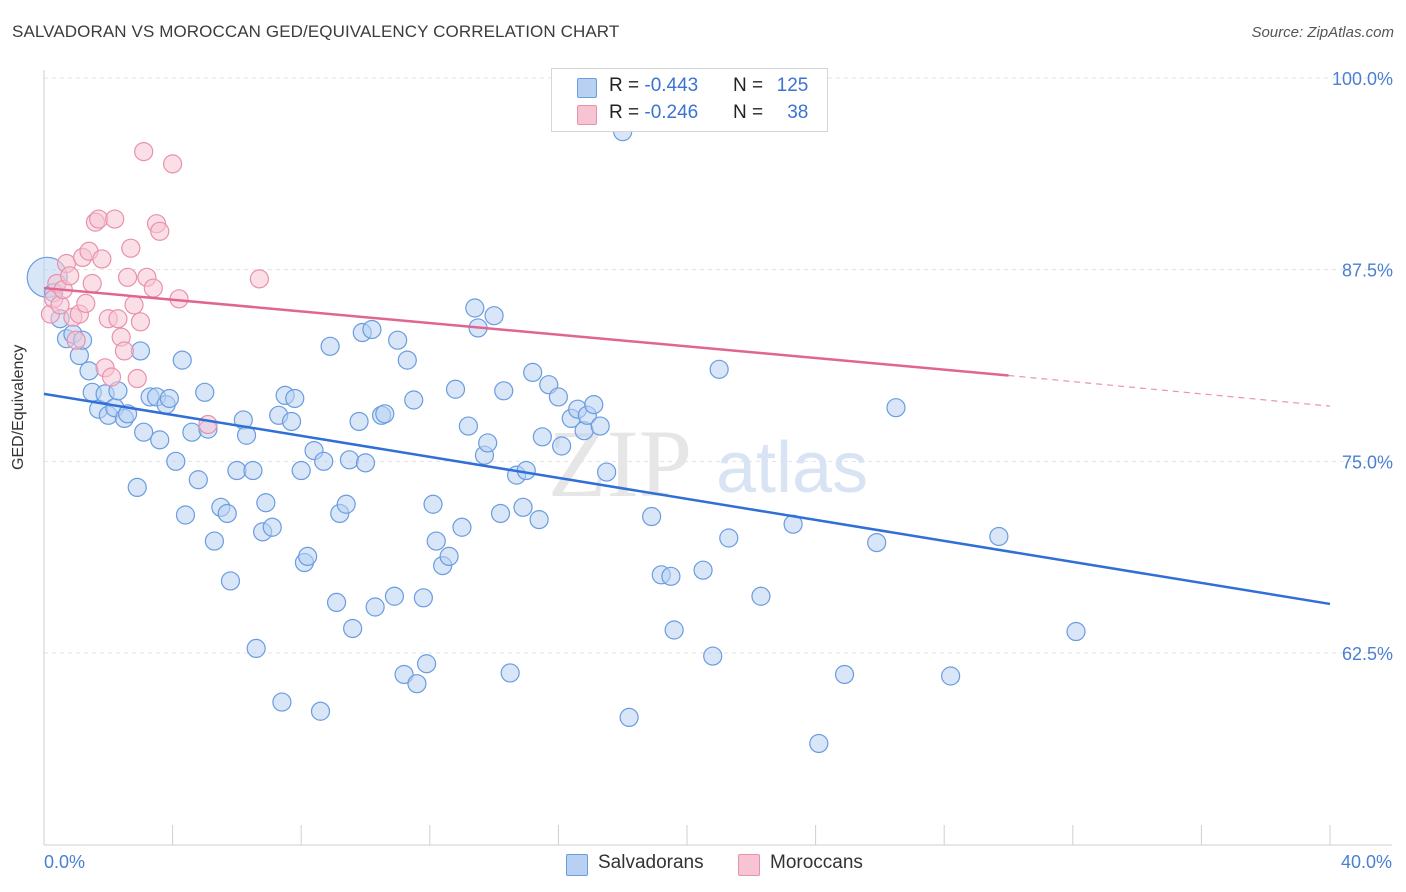 The width and height of the screenshot is (1406, 892). I want to click on legend-r-value: -0.443, so click(671, 85).